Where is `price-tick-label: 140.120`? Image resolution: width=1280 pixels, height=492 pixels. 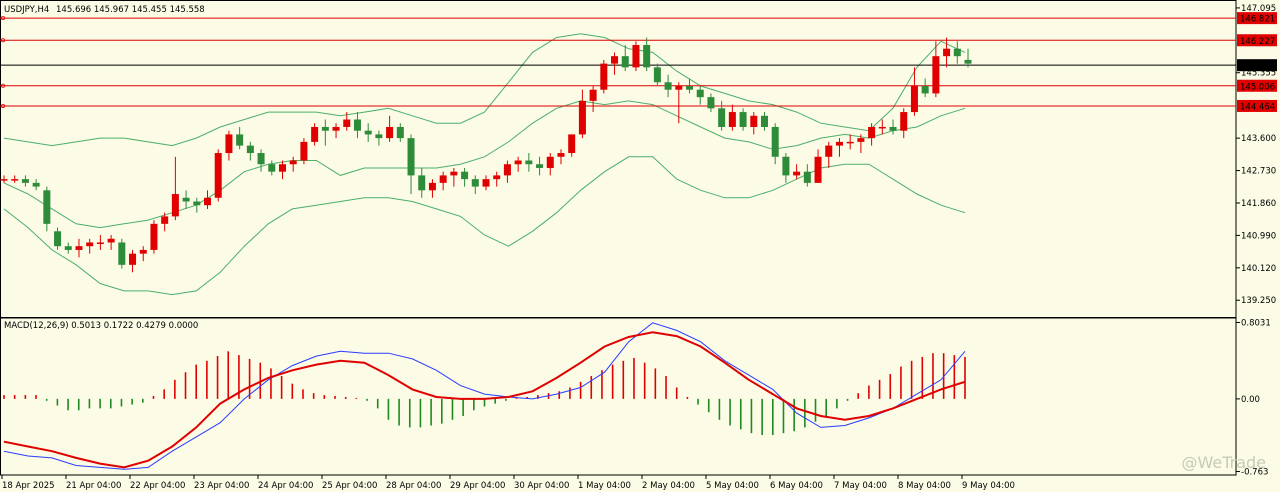 price-tick-label: 140.120 is located at coordinates (1258, 269).